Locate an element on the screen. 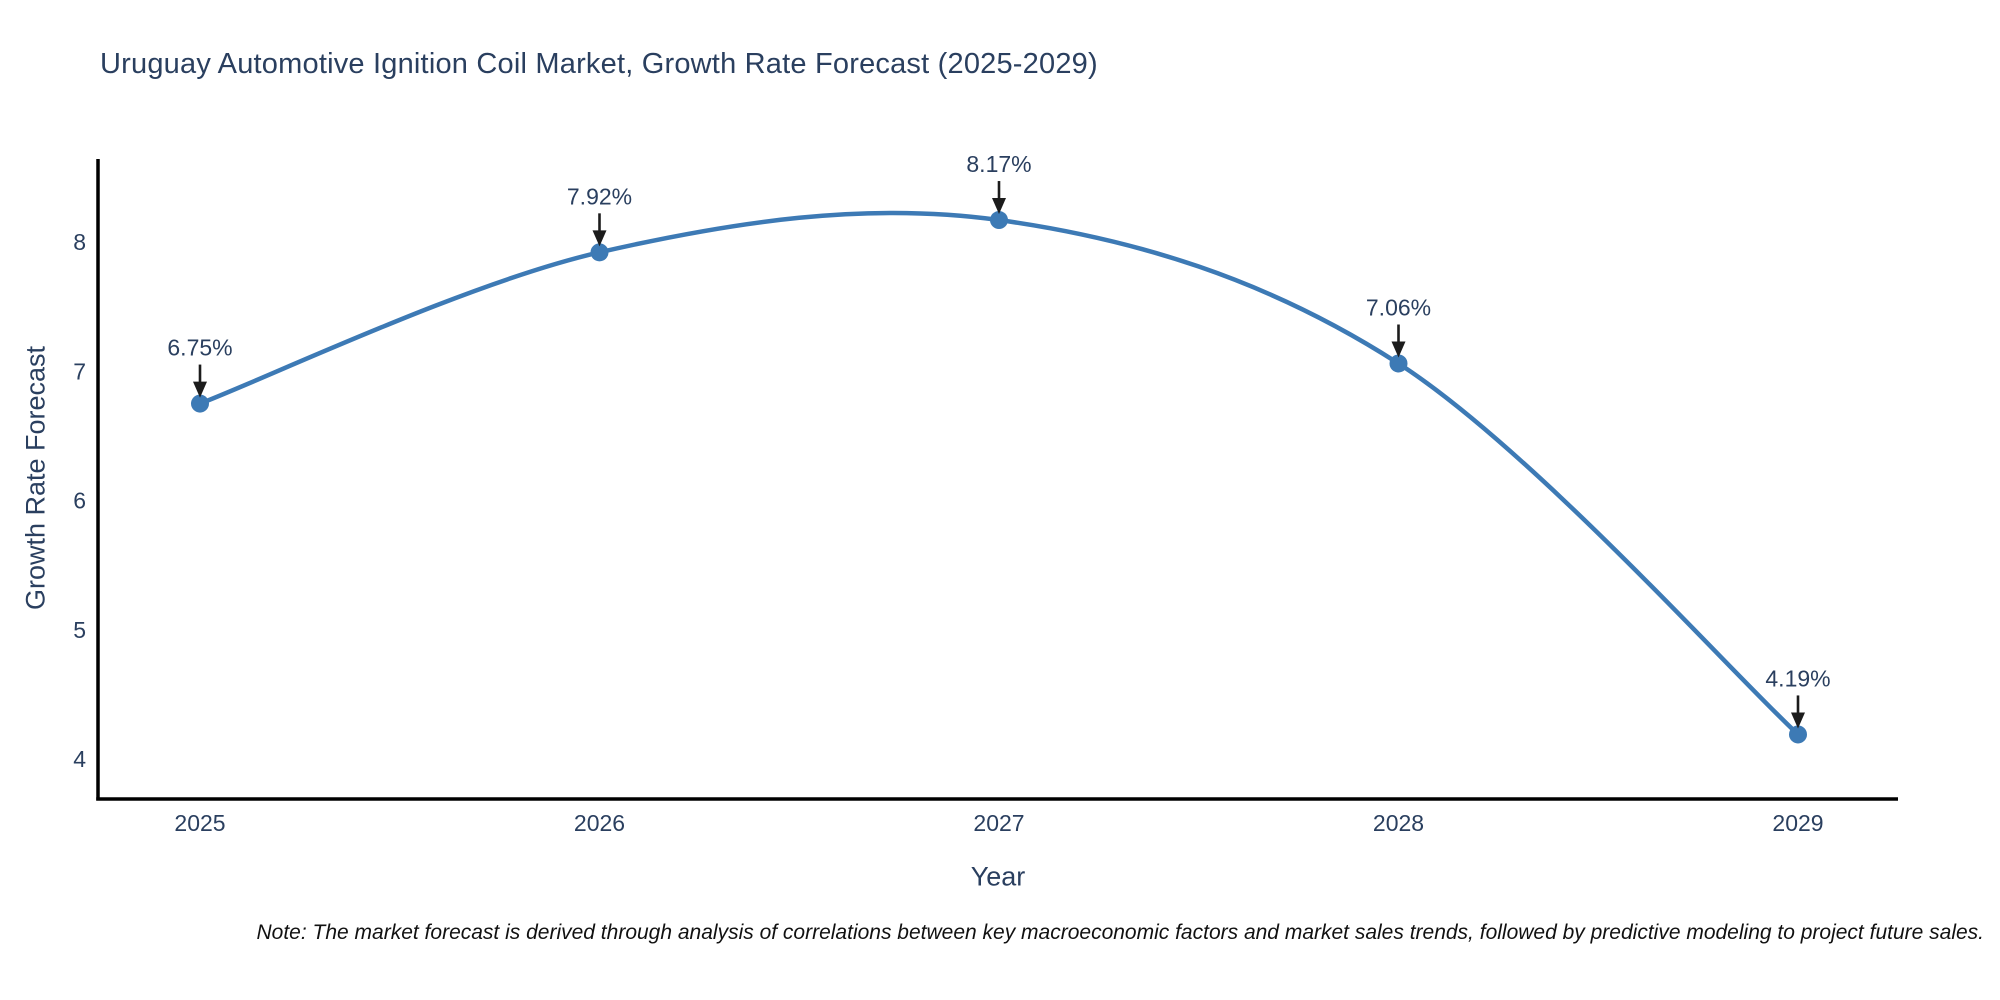 This screenshot has height=1000, width=2000. annotation-label: 4.19% is located at coordinates (1797, 678).